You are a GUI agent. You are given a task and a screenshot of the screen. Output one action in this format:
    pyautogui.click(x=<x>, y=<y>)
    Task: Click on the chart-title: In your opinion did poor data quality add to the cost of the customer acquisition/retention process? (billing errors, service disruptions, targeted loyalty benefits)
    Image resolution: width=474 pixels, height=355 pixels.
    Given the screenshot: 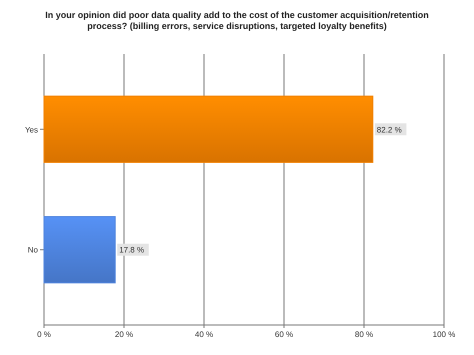 What is the action you would take?
    pyautogui.click(x=237, y=20)
    